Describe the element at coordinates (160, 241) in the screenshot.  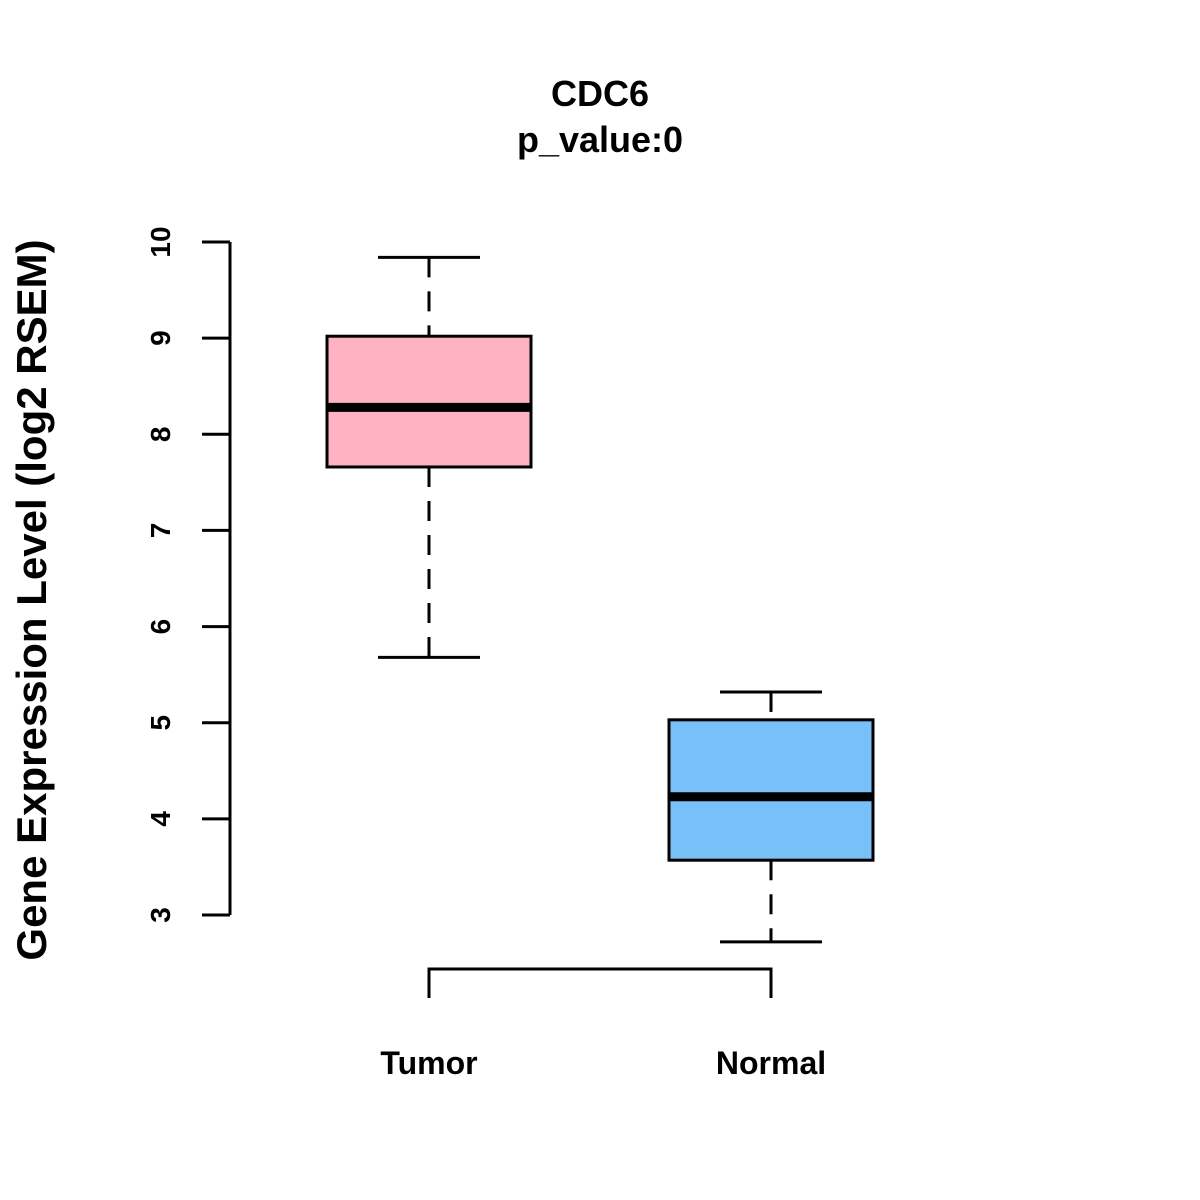
I see `y-tick-label: 10` at that location.